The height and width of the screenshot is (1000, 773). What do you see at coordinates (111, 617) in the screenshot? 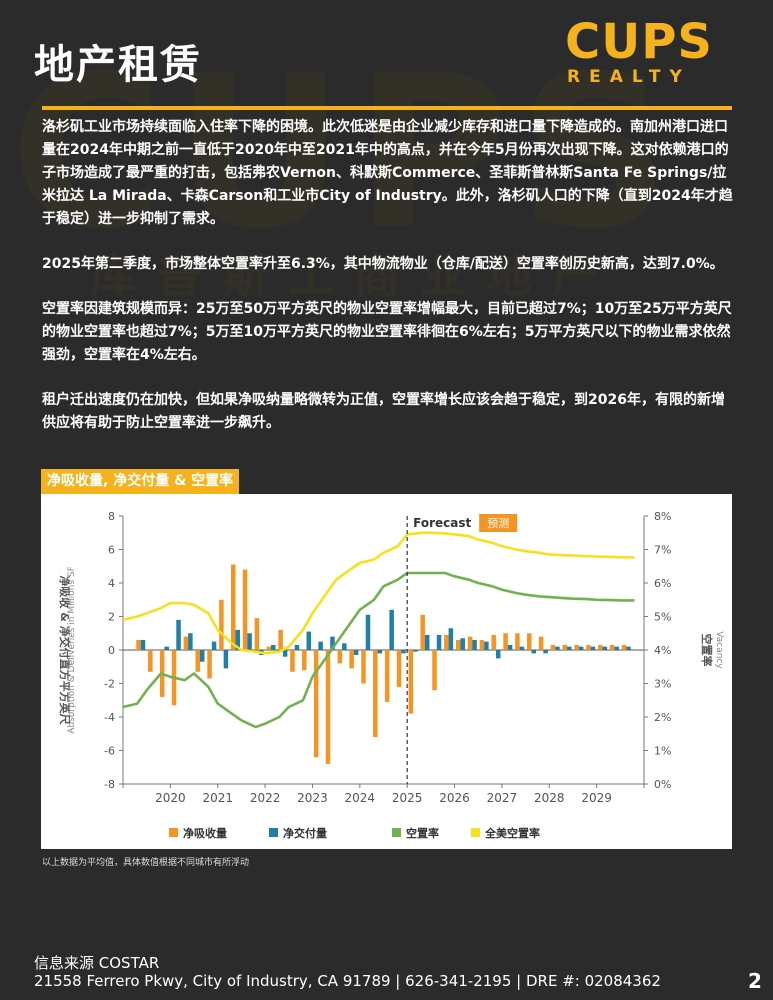
I see `left-tick-label: 2` at bounding box center [111, 617].